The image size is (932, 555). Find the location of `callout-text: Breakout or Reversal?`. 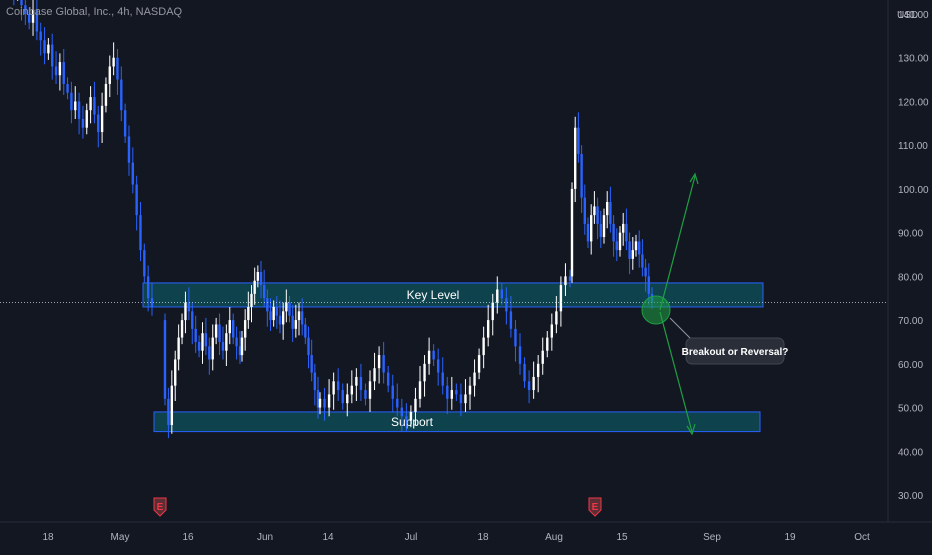

callout-text: Breakout or Reversal? is located at coordinates (735, 352).